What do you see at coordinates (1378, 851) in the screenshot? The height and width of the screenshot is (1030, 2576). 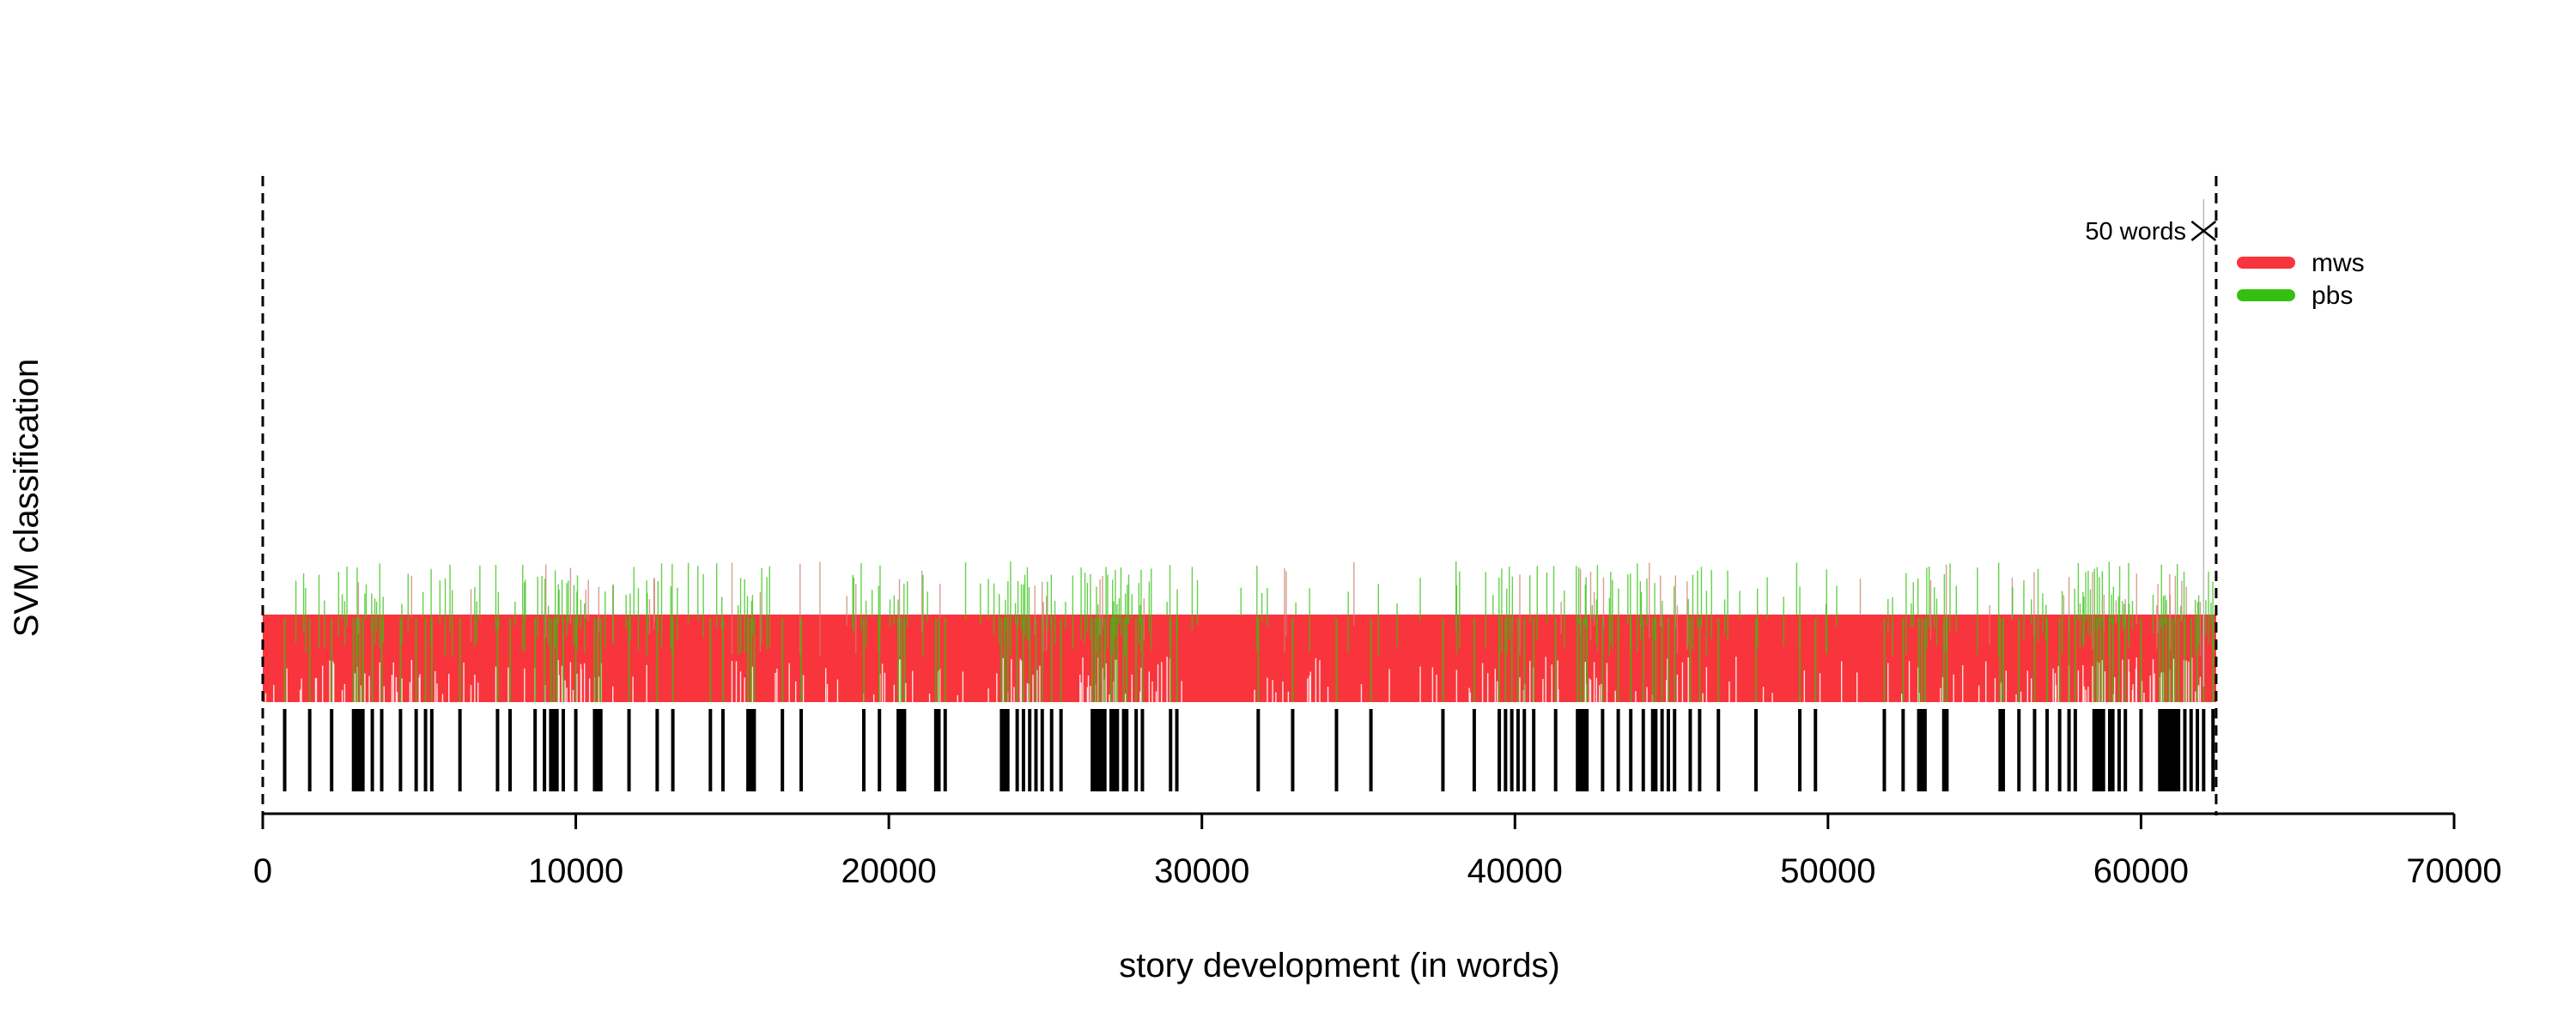 I see `x-axis: 0 10000 20000 30000 40000 50000 60000 70000` at bounding box center [1378, 851].